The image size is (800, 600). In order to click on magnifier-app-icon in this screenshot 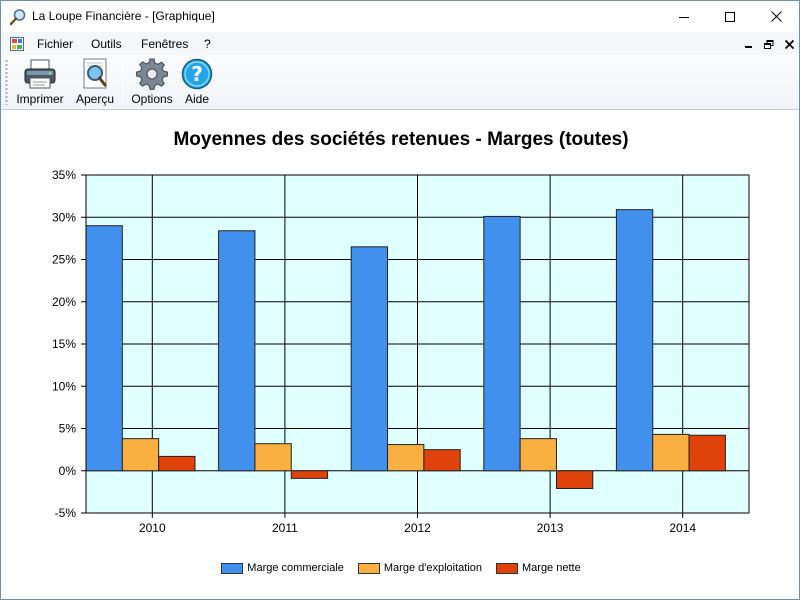, I will do `click(18, 17)`.